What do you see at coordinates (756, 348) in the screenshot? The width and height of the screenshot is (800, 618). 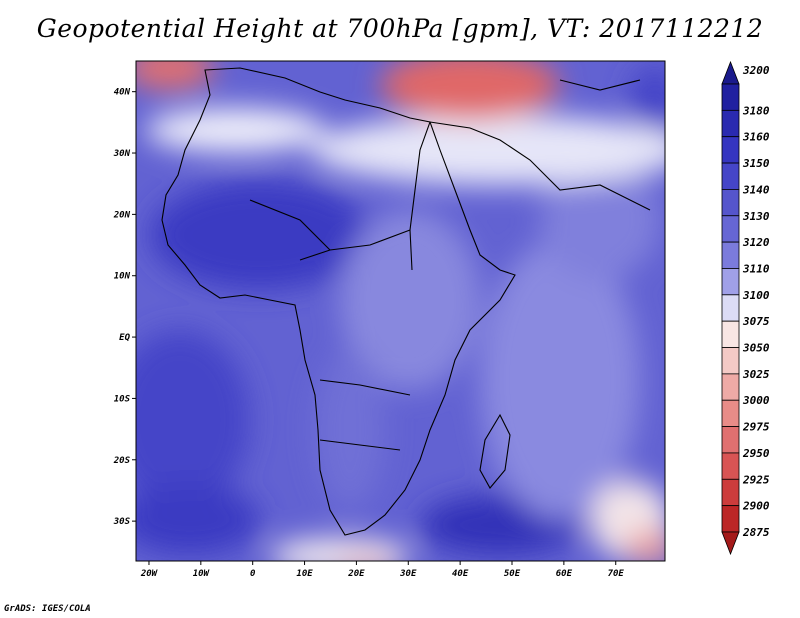 I see `colorbar-label: 3050` at bounding box center [756, 348].